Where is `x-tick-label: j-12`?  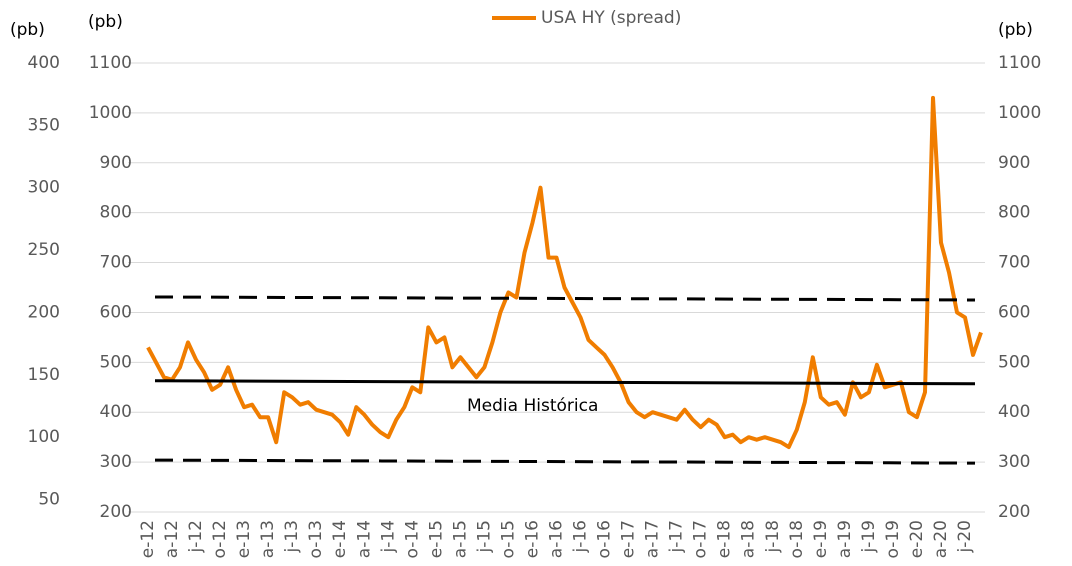 x-tick-label: j-12 is located at coordinates (196, 537).